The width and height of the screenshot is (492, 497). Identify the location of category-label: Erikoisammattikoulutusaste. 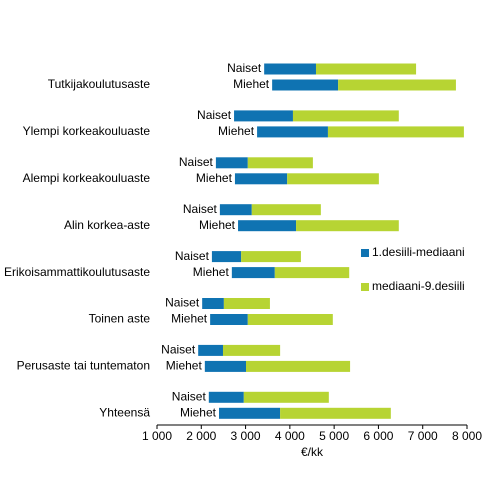
(77, 272).